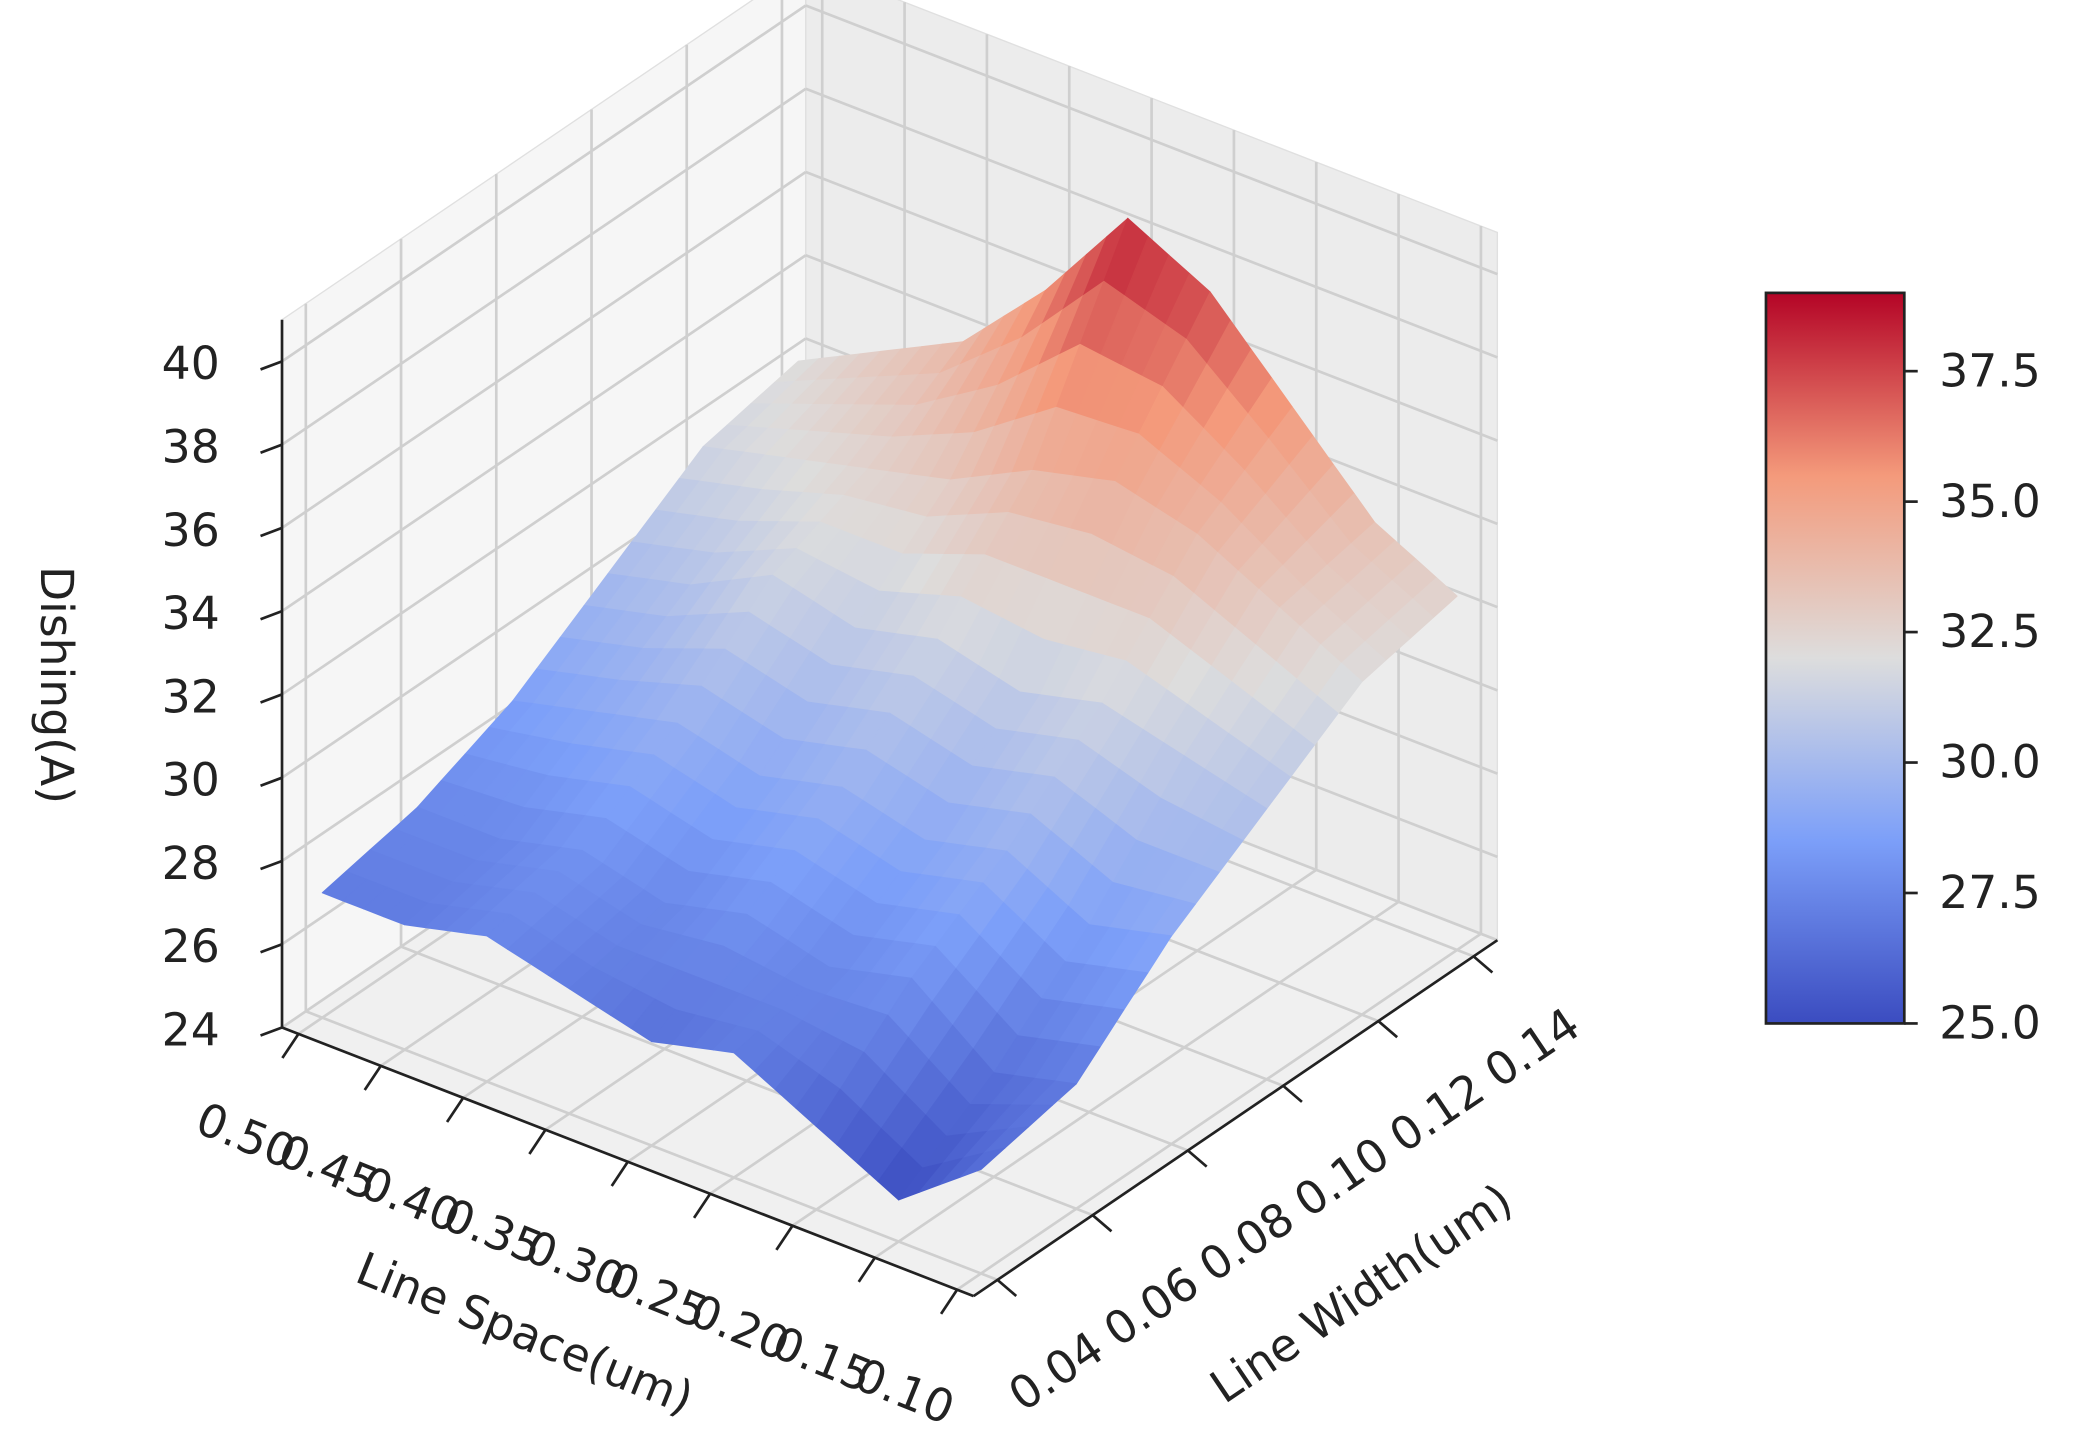 The image size is (2095, 1456). I want to click on z-tick-label: 34, so click(191, 613).